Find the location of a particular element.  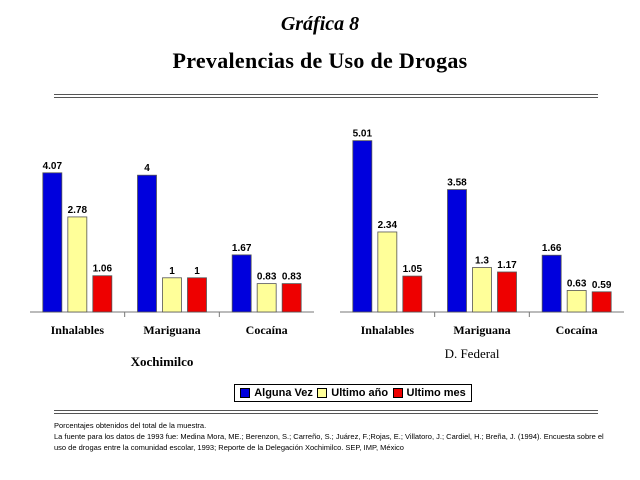

legend-label-alguna-vez: Alguna Vez is located at coordinates (283, 393).